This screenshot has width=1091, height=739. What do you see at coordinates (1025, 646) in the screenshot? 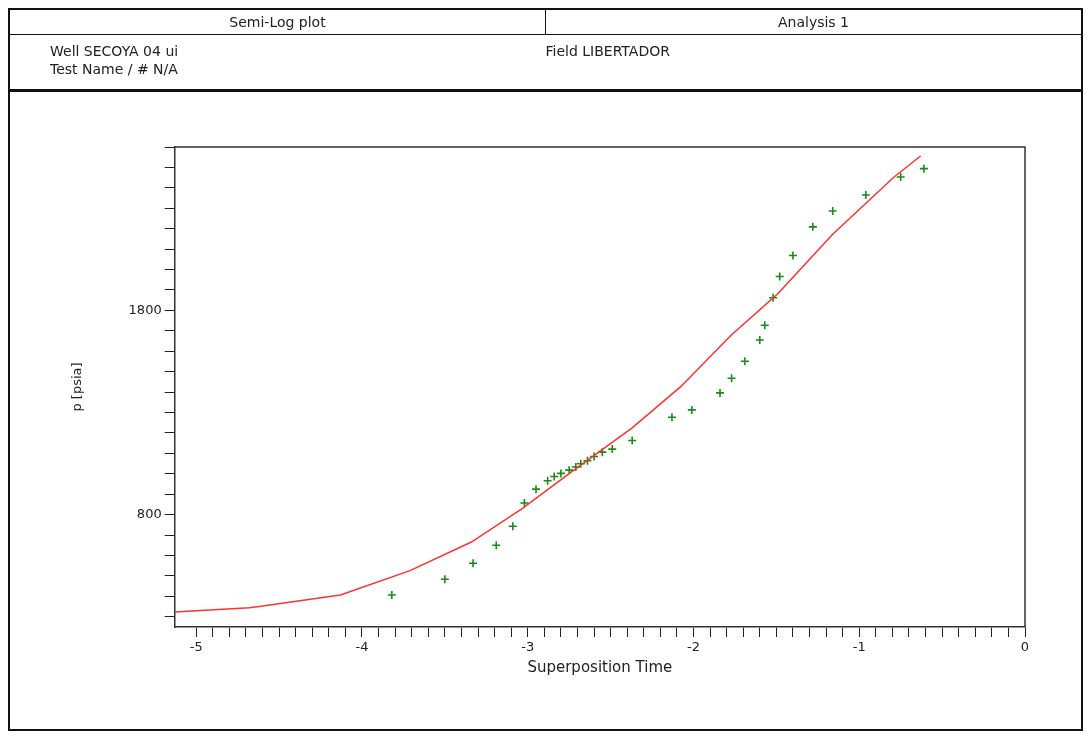
I see `x-tick-label: 0` at bounding box center [1025, 646].